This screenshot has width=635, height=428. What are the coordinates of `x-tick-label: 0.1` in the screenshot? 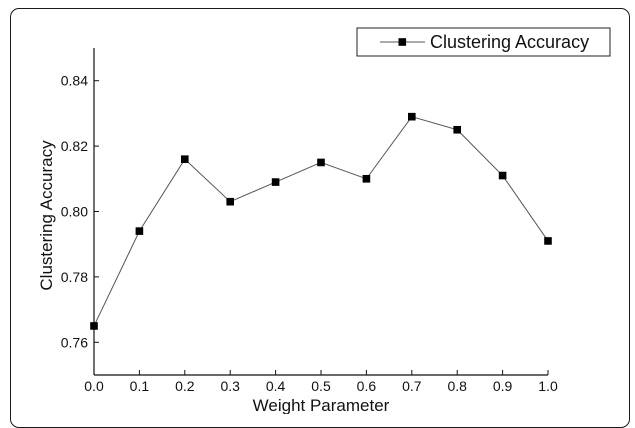 It's located at (140, 386).